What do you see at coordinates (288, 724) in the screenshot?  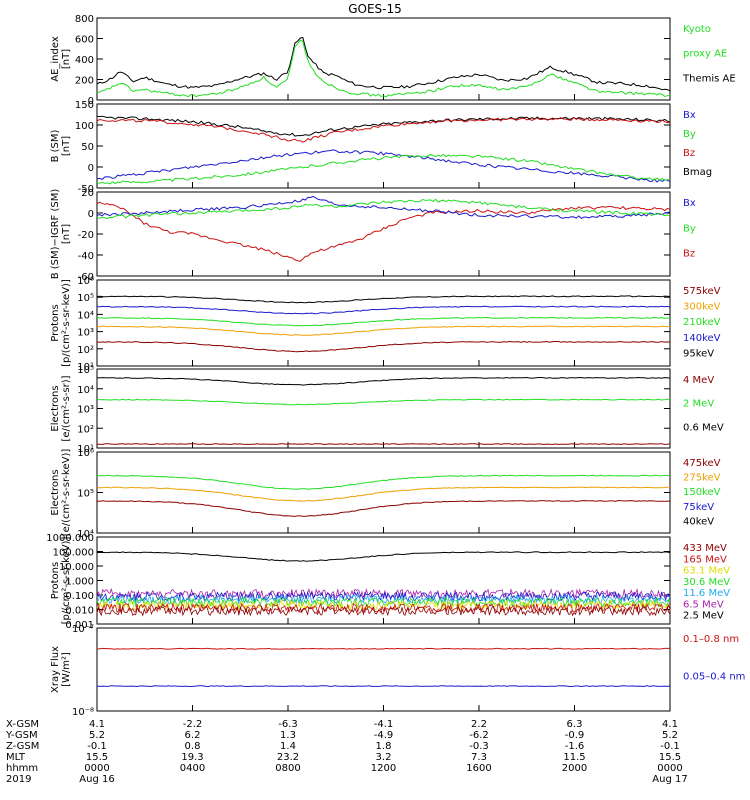 I see `footer-value: -6.3` at bounding box center [288, 724].